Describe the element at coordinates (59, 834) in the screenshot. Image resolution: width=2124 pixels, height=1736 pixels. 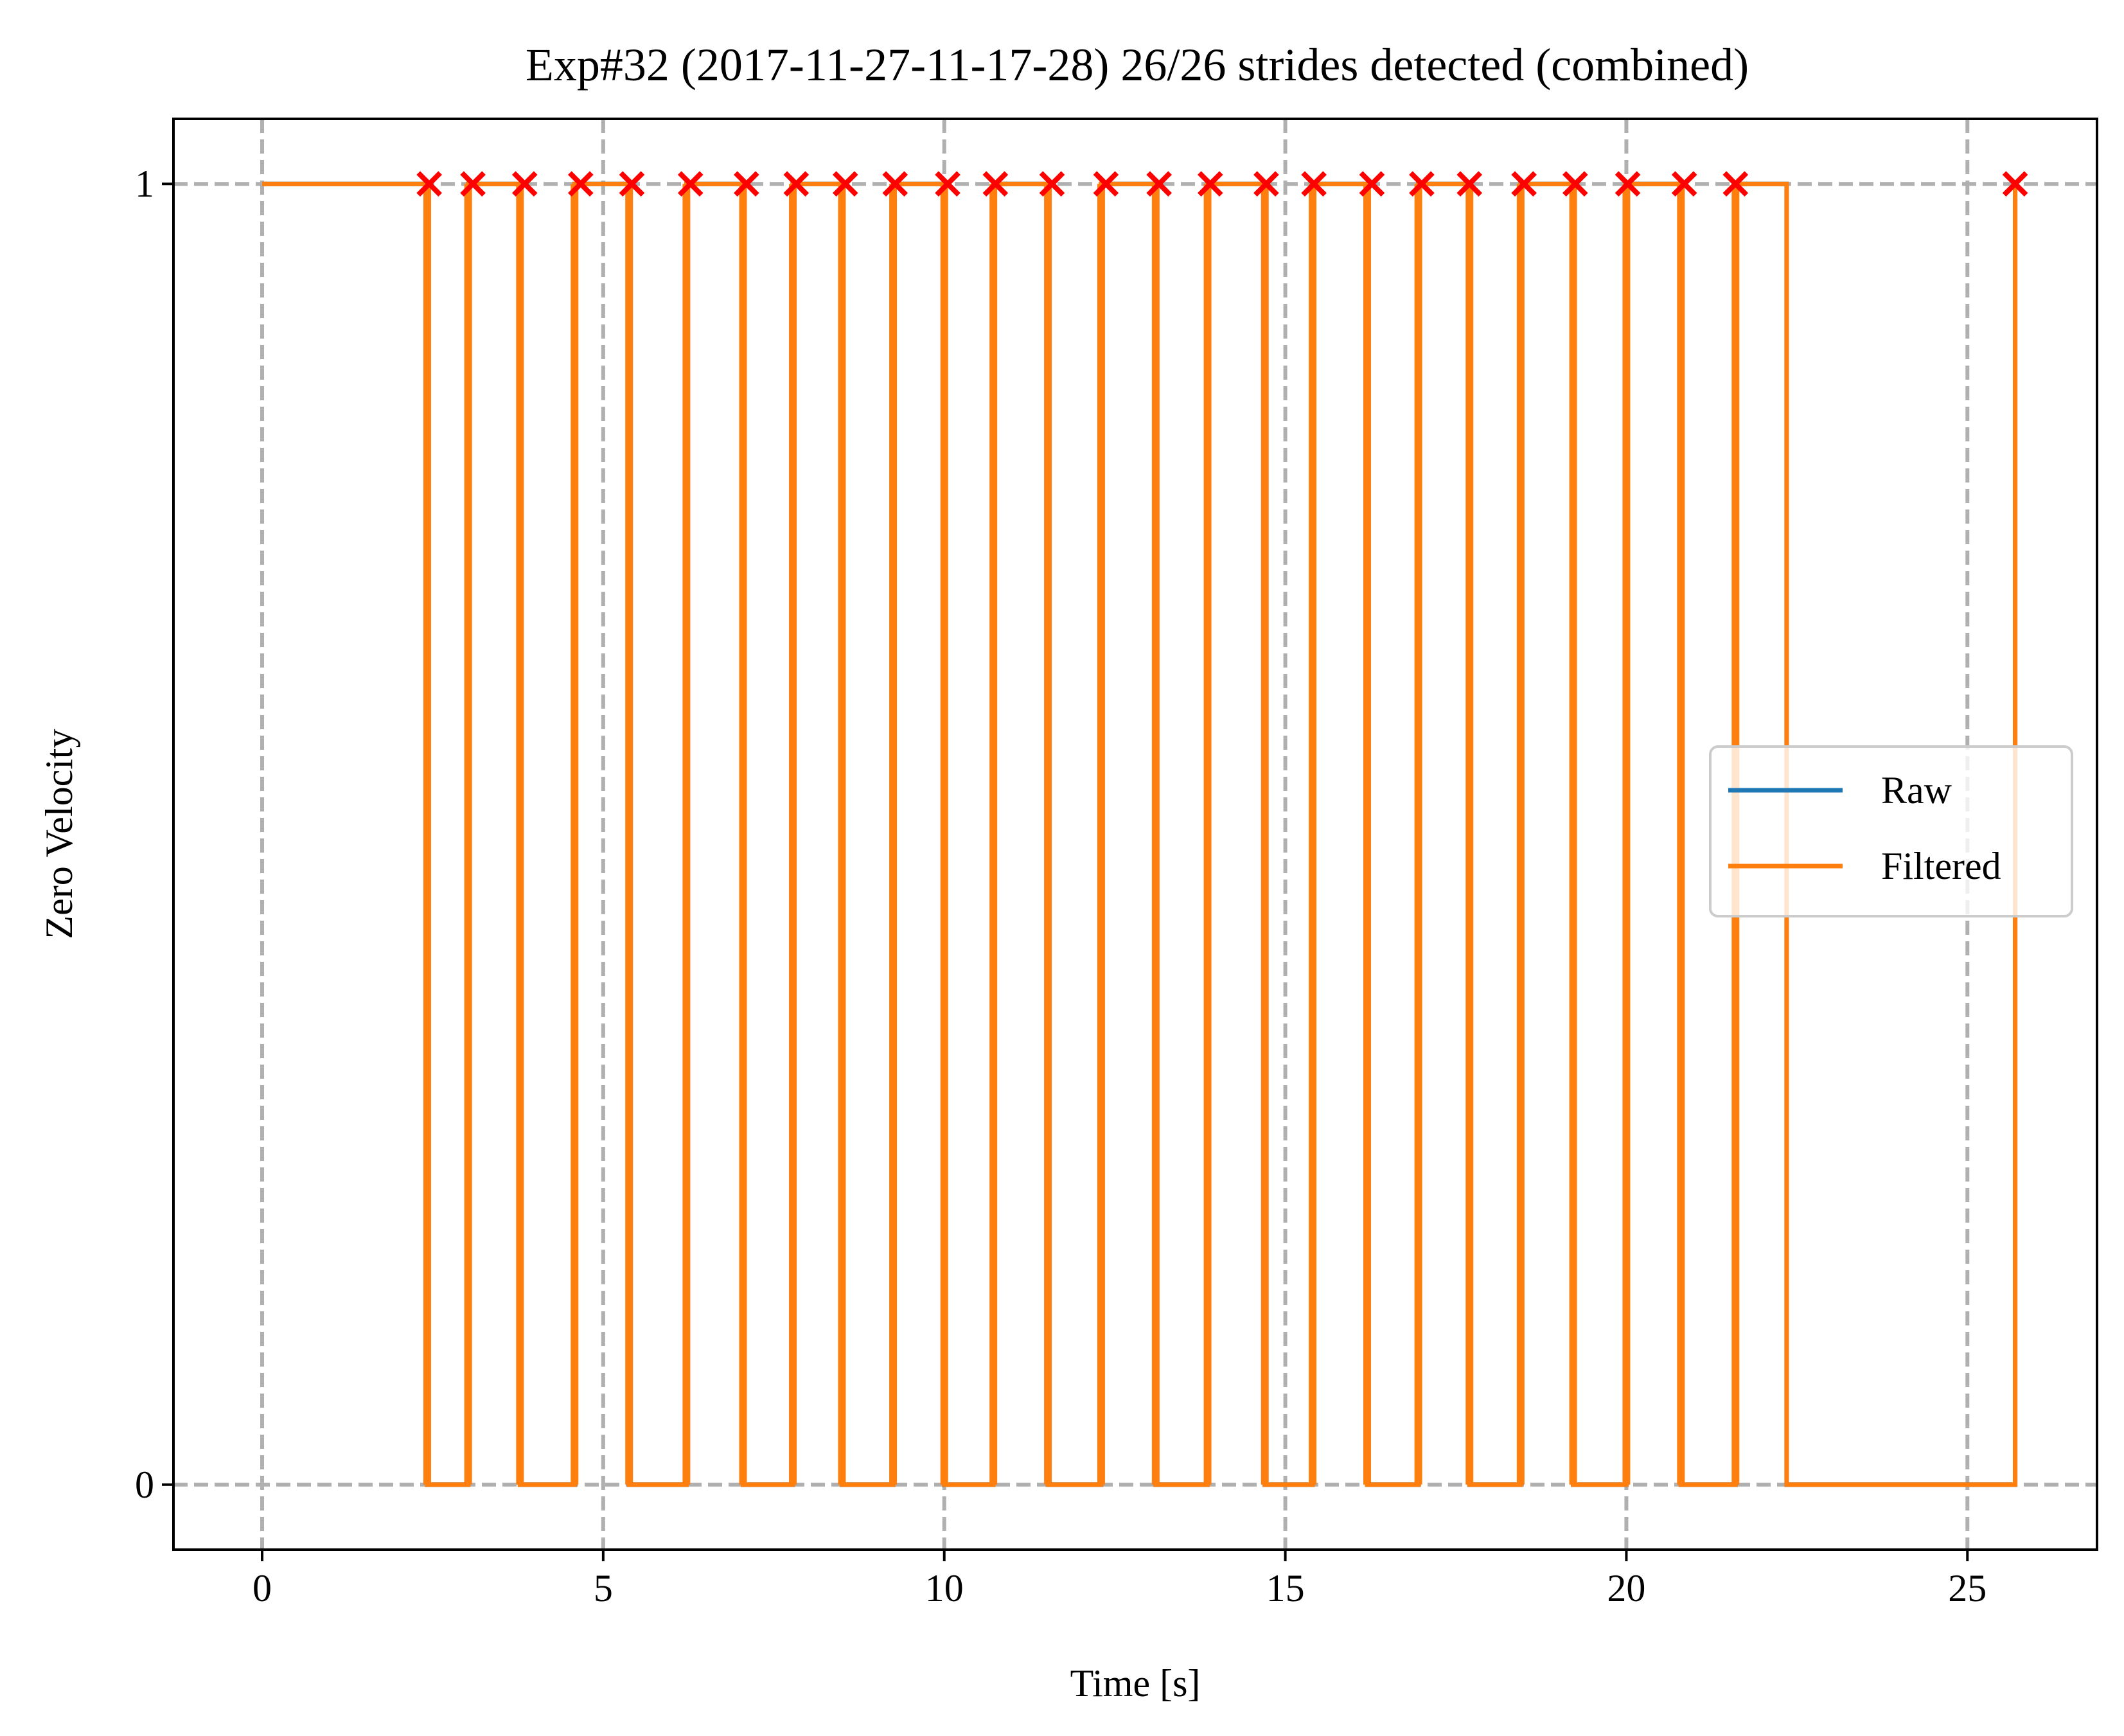
I see `y-axis-label: Zero Velocity` at that location.